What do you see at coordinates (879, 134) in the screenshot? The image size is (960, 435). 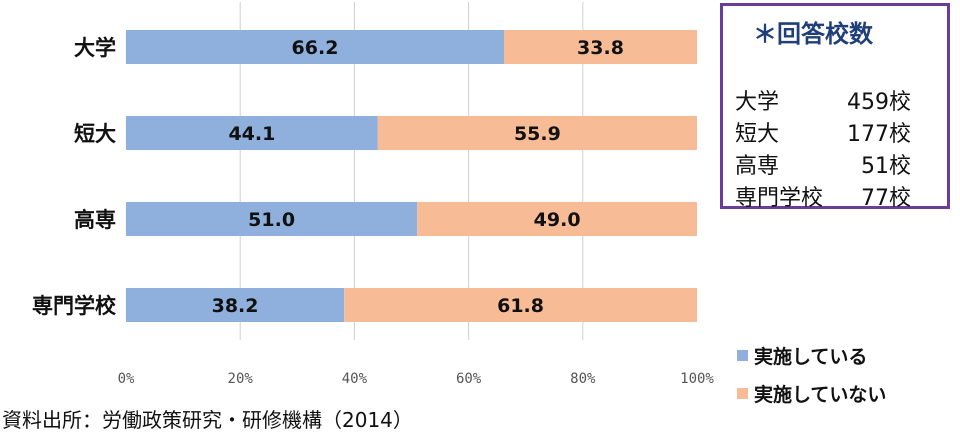 I see `row-count: 177校` at bounding box center [879, 134].